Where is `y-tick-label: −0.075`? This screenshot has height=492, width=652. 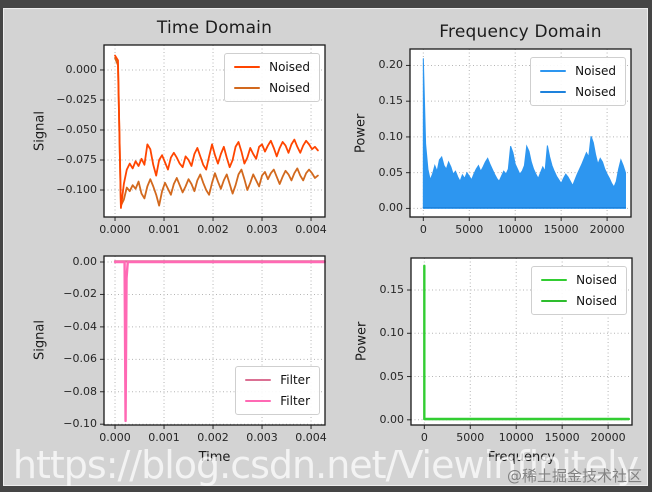 y-tick-label: −0.075 is located at coordinates (76, 159).